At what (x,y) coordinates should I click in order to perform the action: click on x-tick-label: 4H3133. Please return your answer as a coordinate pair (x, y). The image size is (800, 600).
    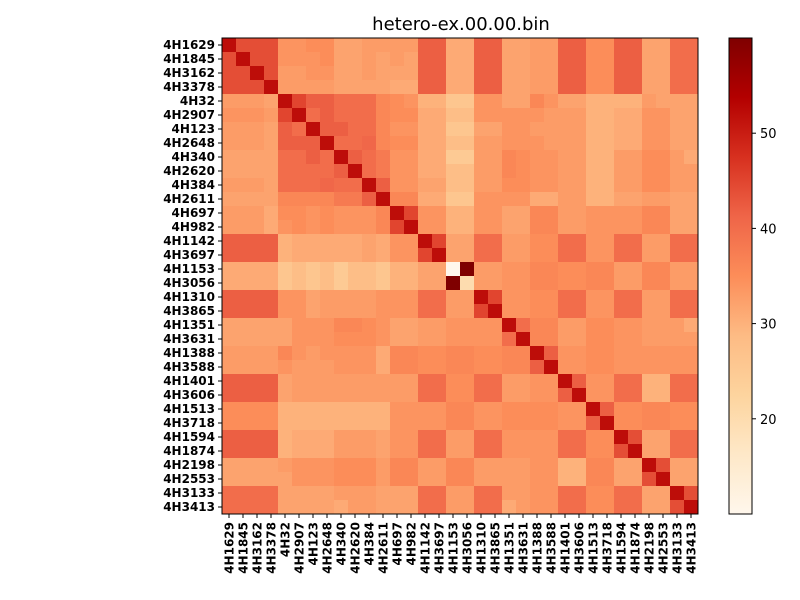
    Looking at the image, I should click on (678, 548).